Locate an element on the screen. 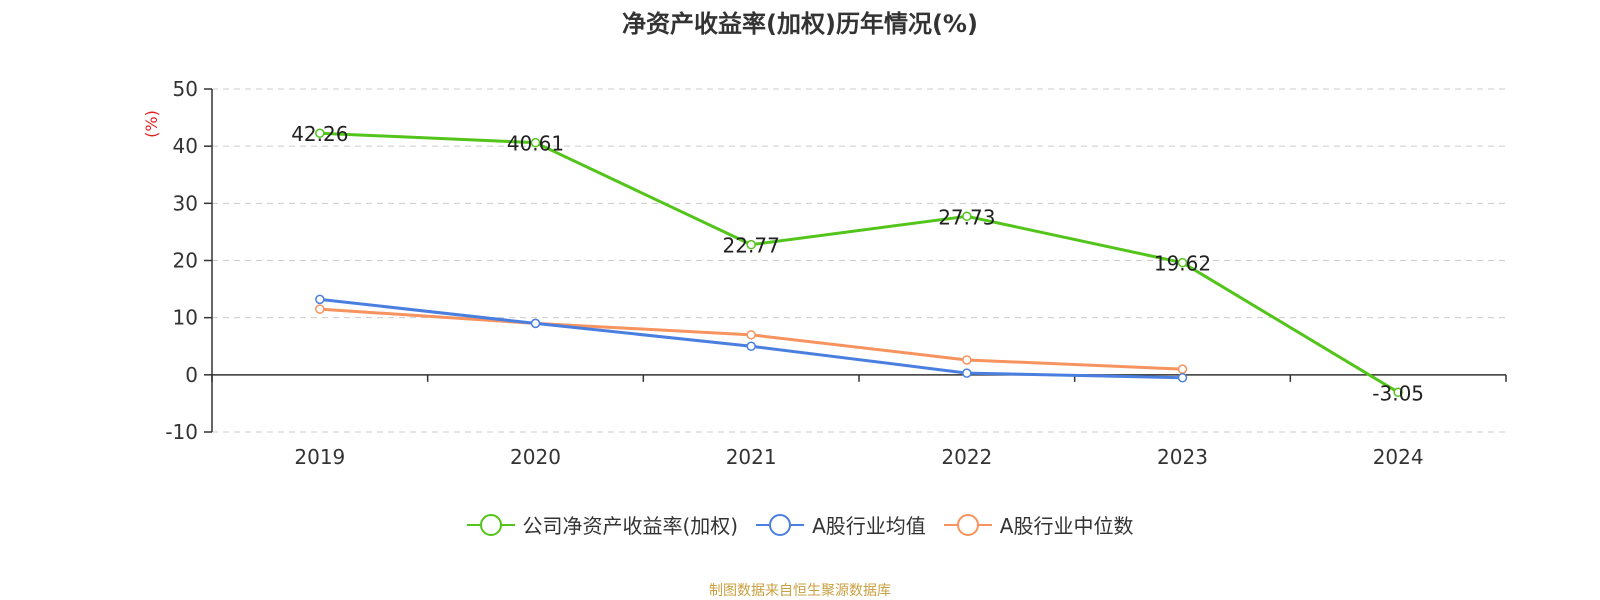 Image resolution: width=1600 pixels, height=600 pixels. data-label: 27.73 is located at coordinates (966, 217).